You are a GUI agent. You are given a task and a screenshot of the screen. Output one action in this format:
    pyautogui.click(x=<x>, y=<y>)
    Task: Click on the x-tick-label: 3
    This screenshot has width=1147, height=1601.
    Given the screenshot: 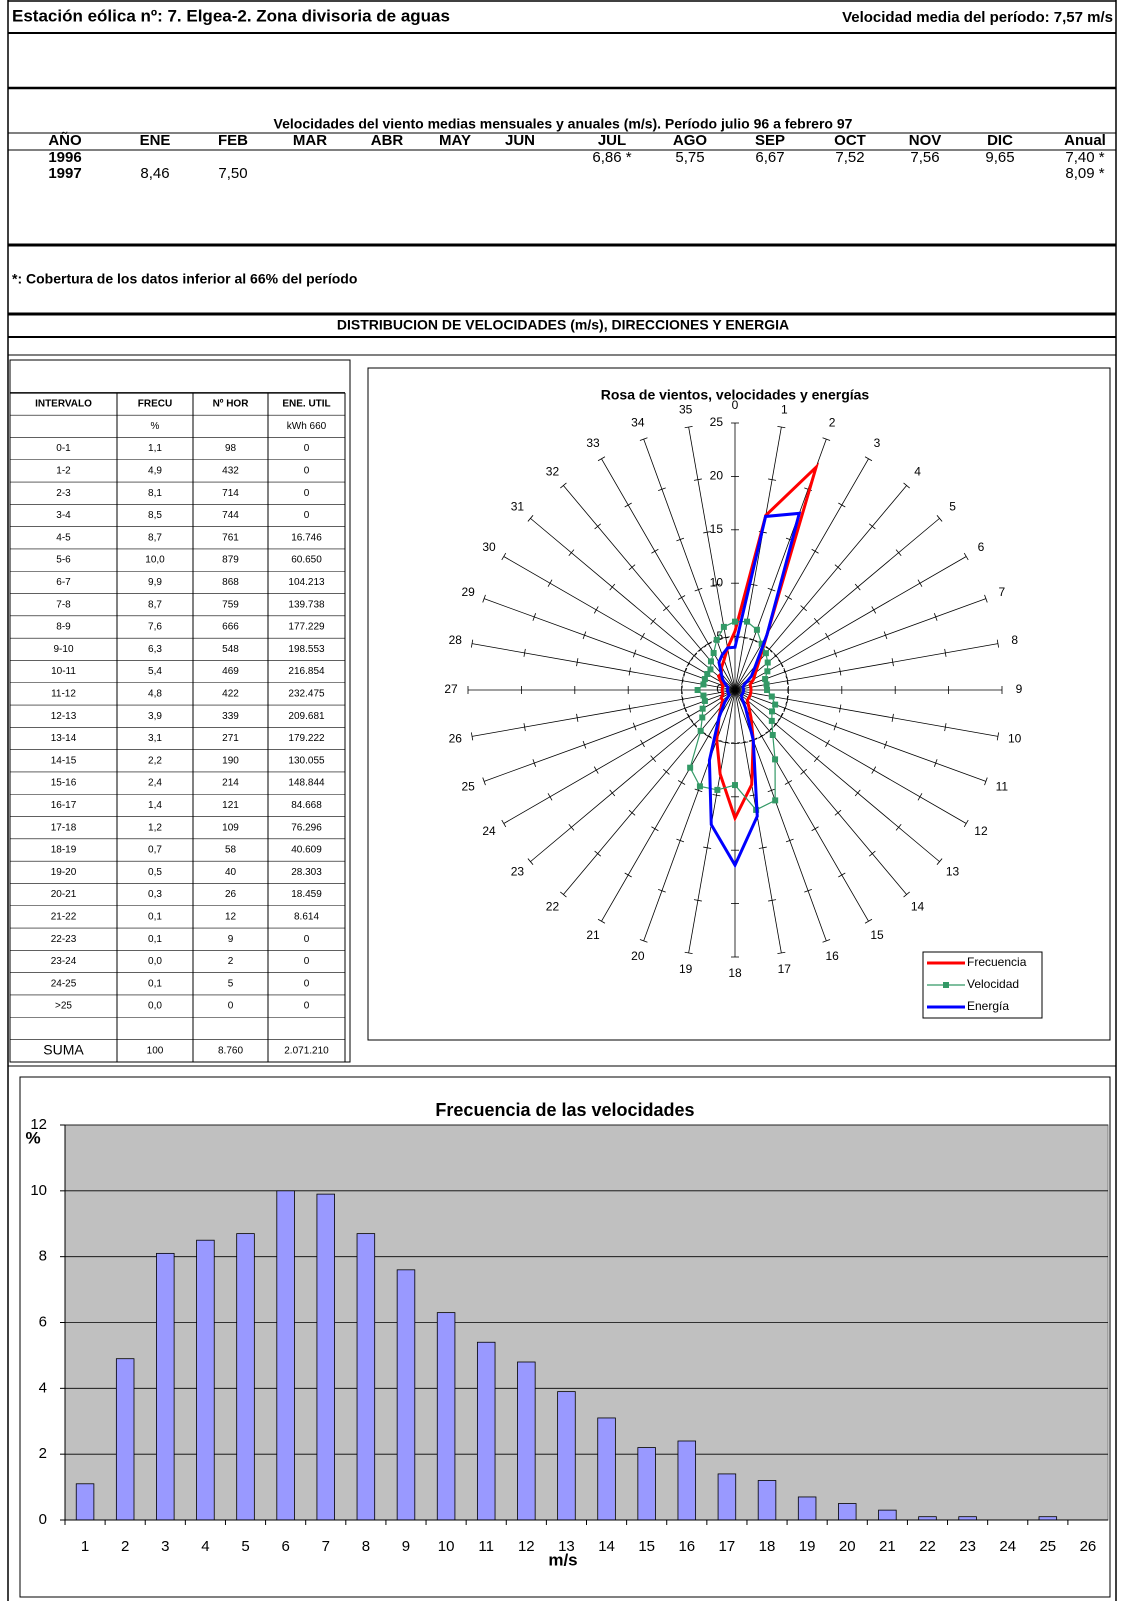 What is the action you would take?
    pyautogui.click(x=165, y=1546)
    